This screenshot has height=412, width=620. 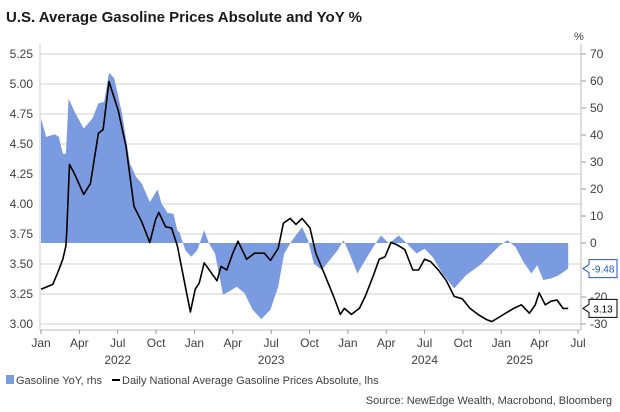 What do you see at coordinates (22, 54) in the screenshot?
I see `left-axis-tick-label: 5.25` at bounding box center [22, 54].